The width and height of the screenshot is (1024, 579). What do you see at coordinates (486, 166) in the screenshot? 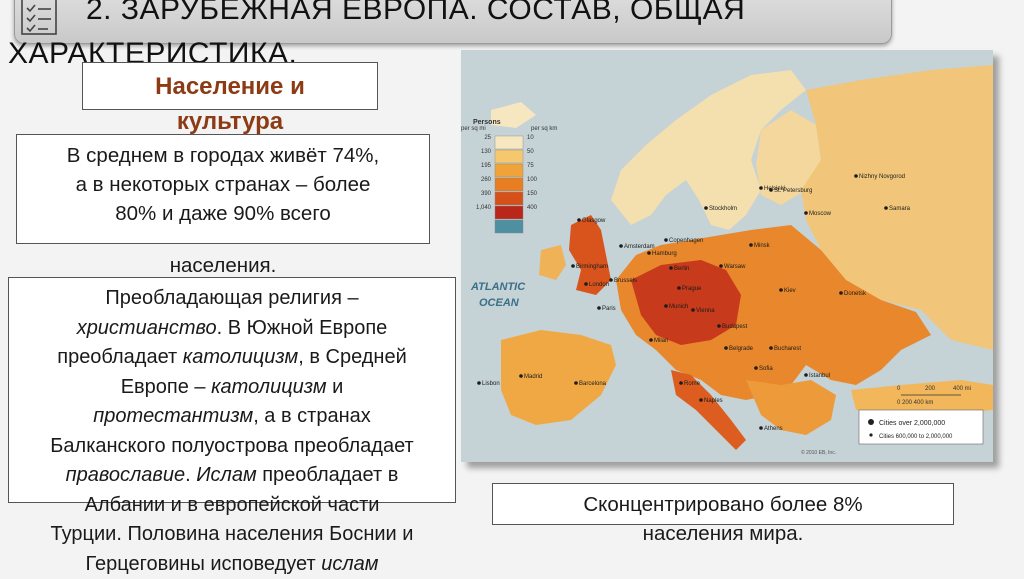
I see `legend-value-mi: 195` at bounding box center [486, 166].